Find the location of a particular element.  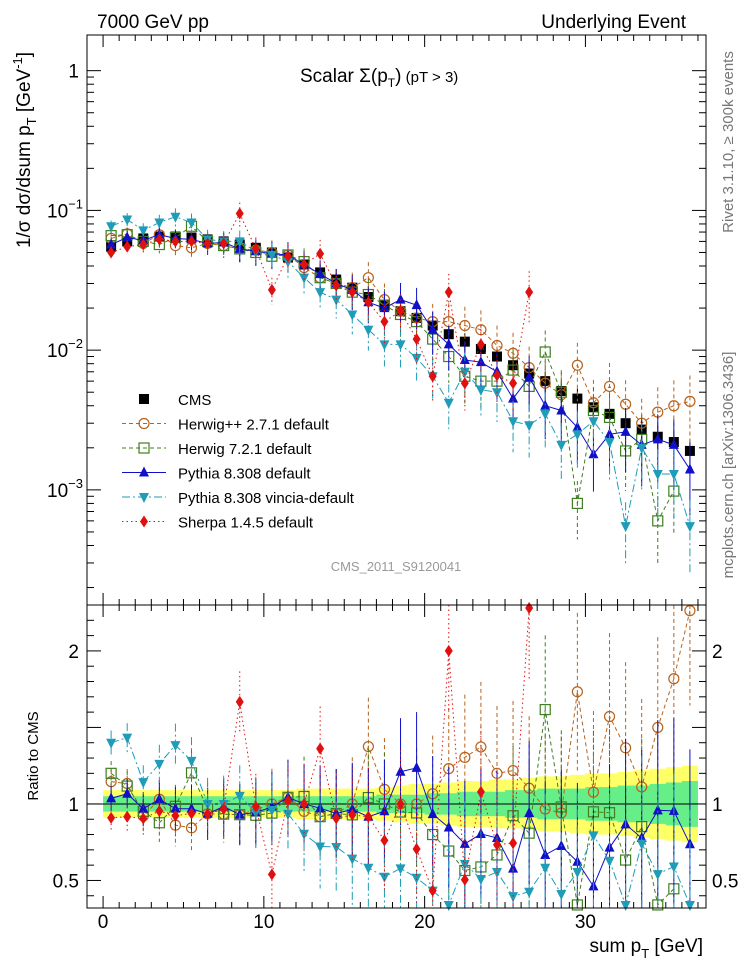

x-tick-label: 30 is located at coordinates (585, 922).